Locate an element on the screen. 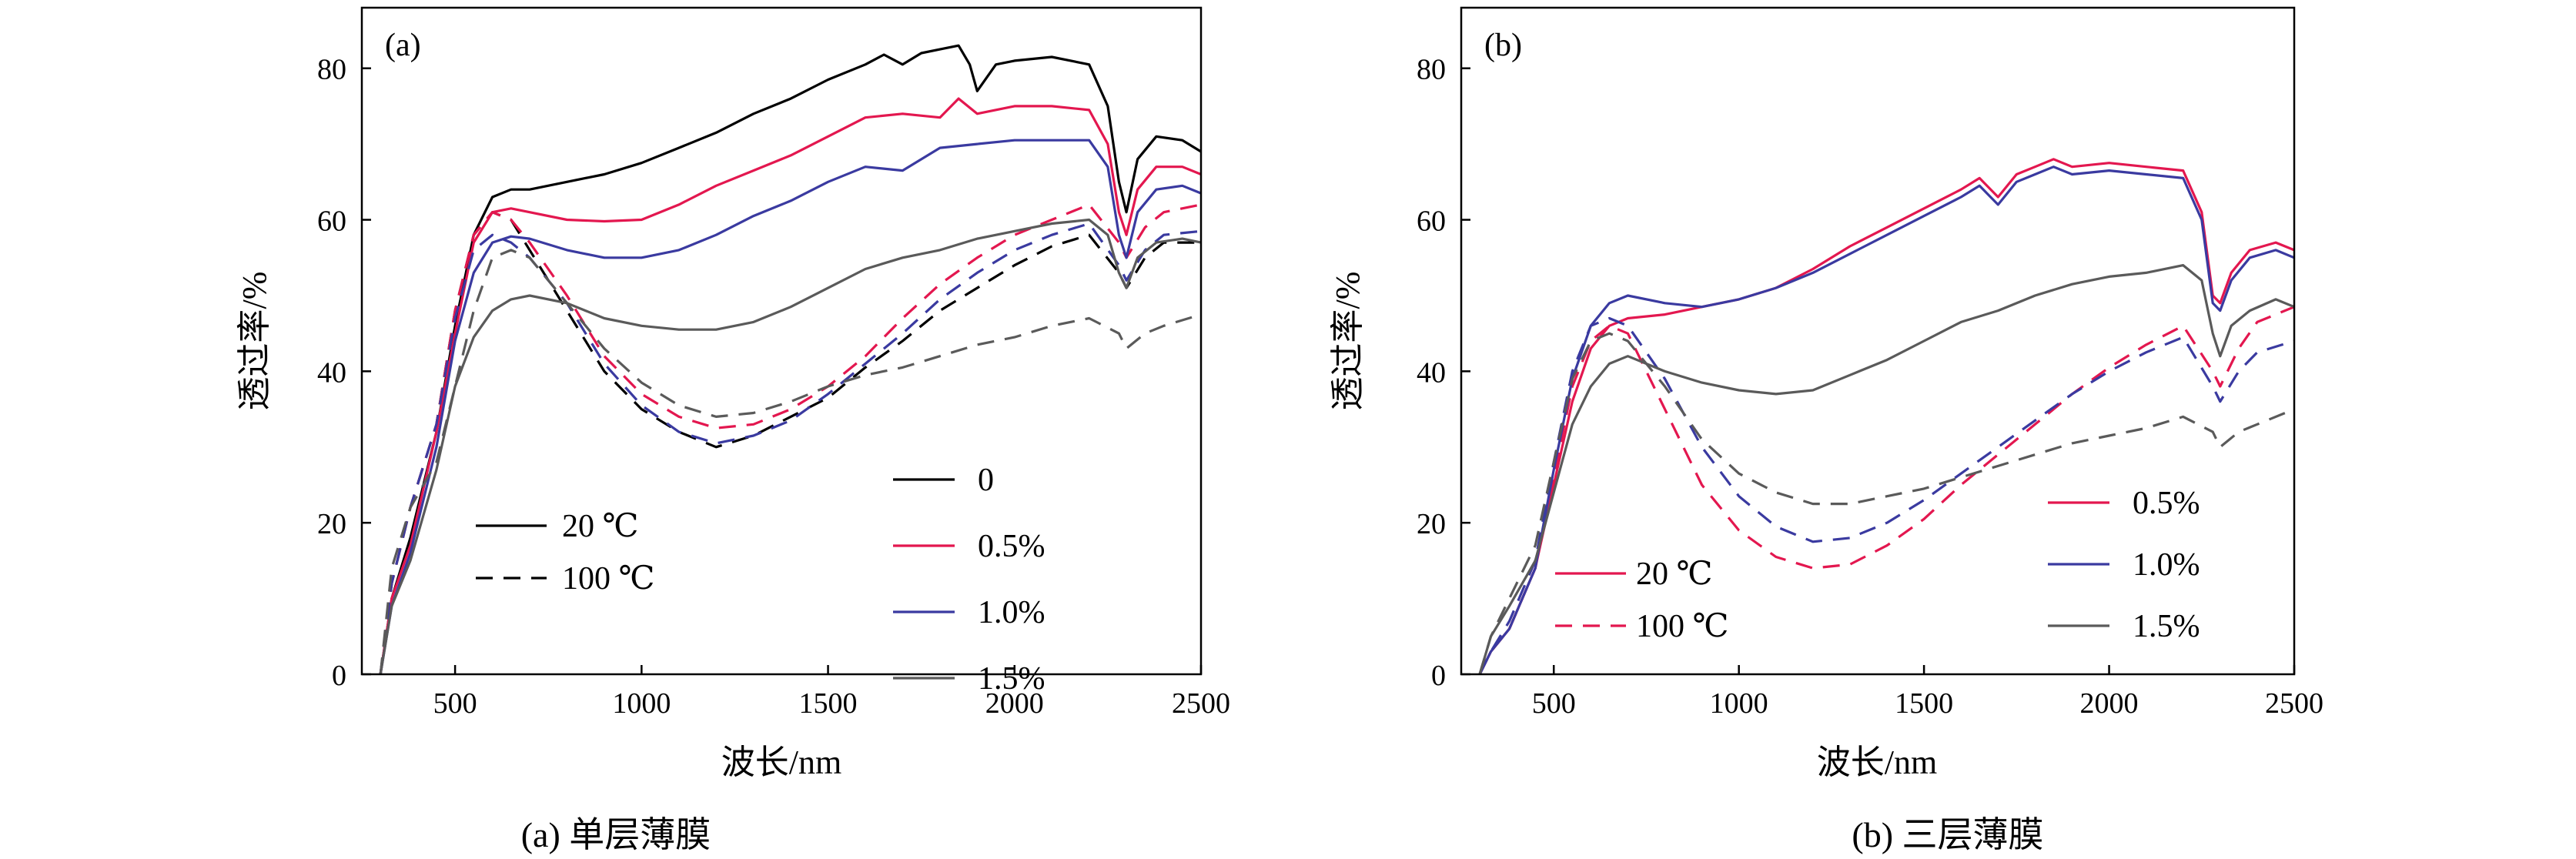 Image resolution: width=2576 pixels, height=859 pixels. pa-x-tick-label-0: 500 is located at coordinates (455, 704).